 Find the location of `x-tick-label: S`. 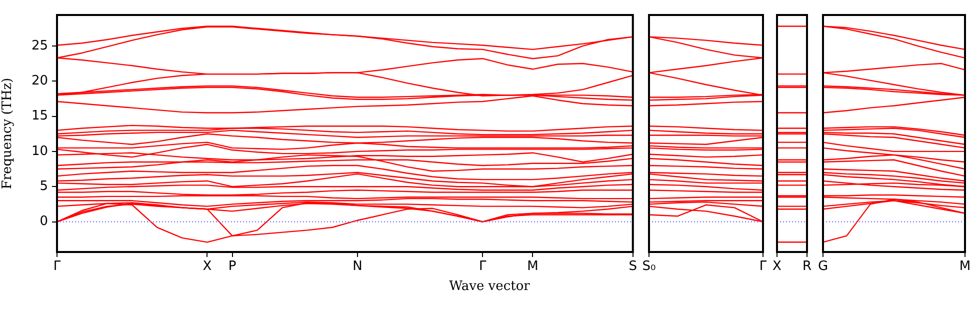

x-tick-label: S is located at coordinates (633, 266).